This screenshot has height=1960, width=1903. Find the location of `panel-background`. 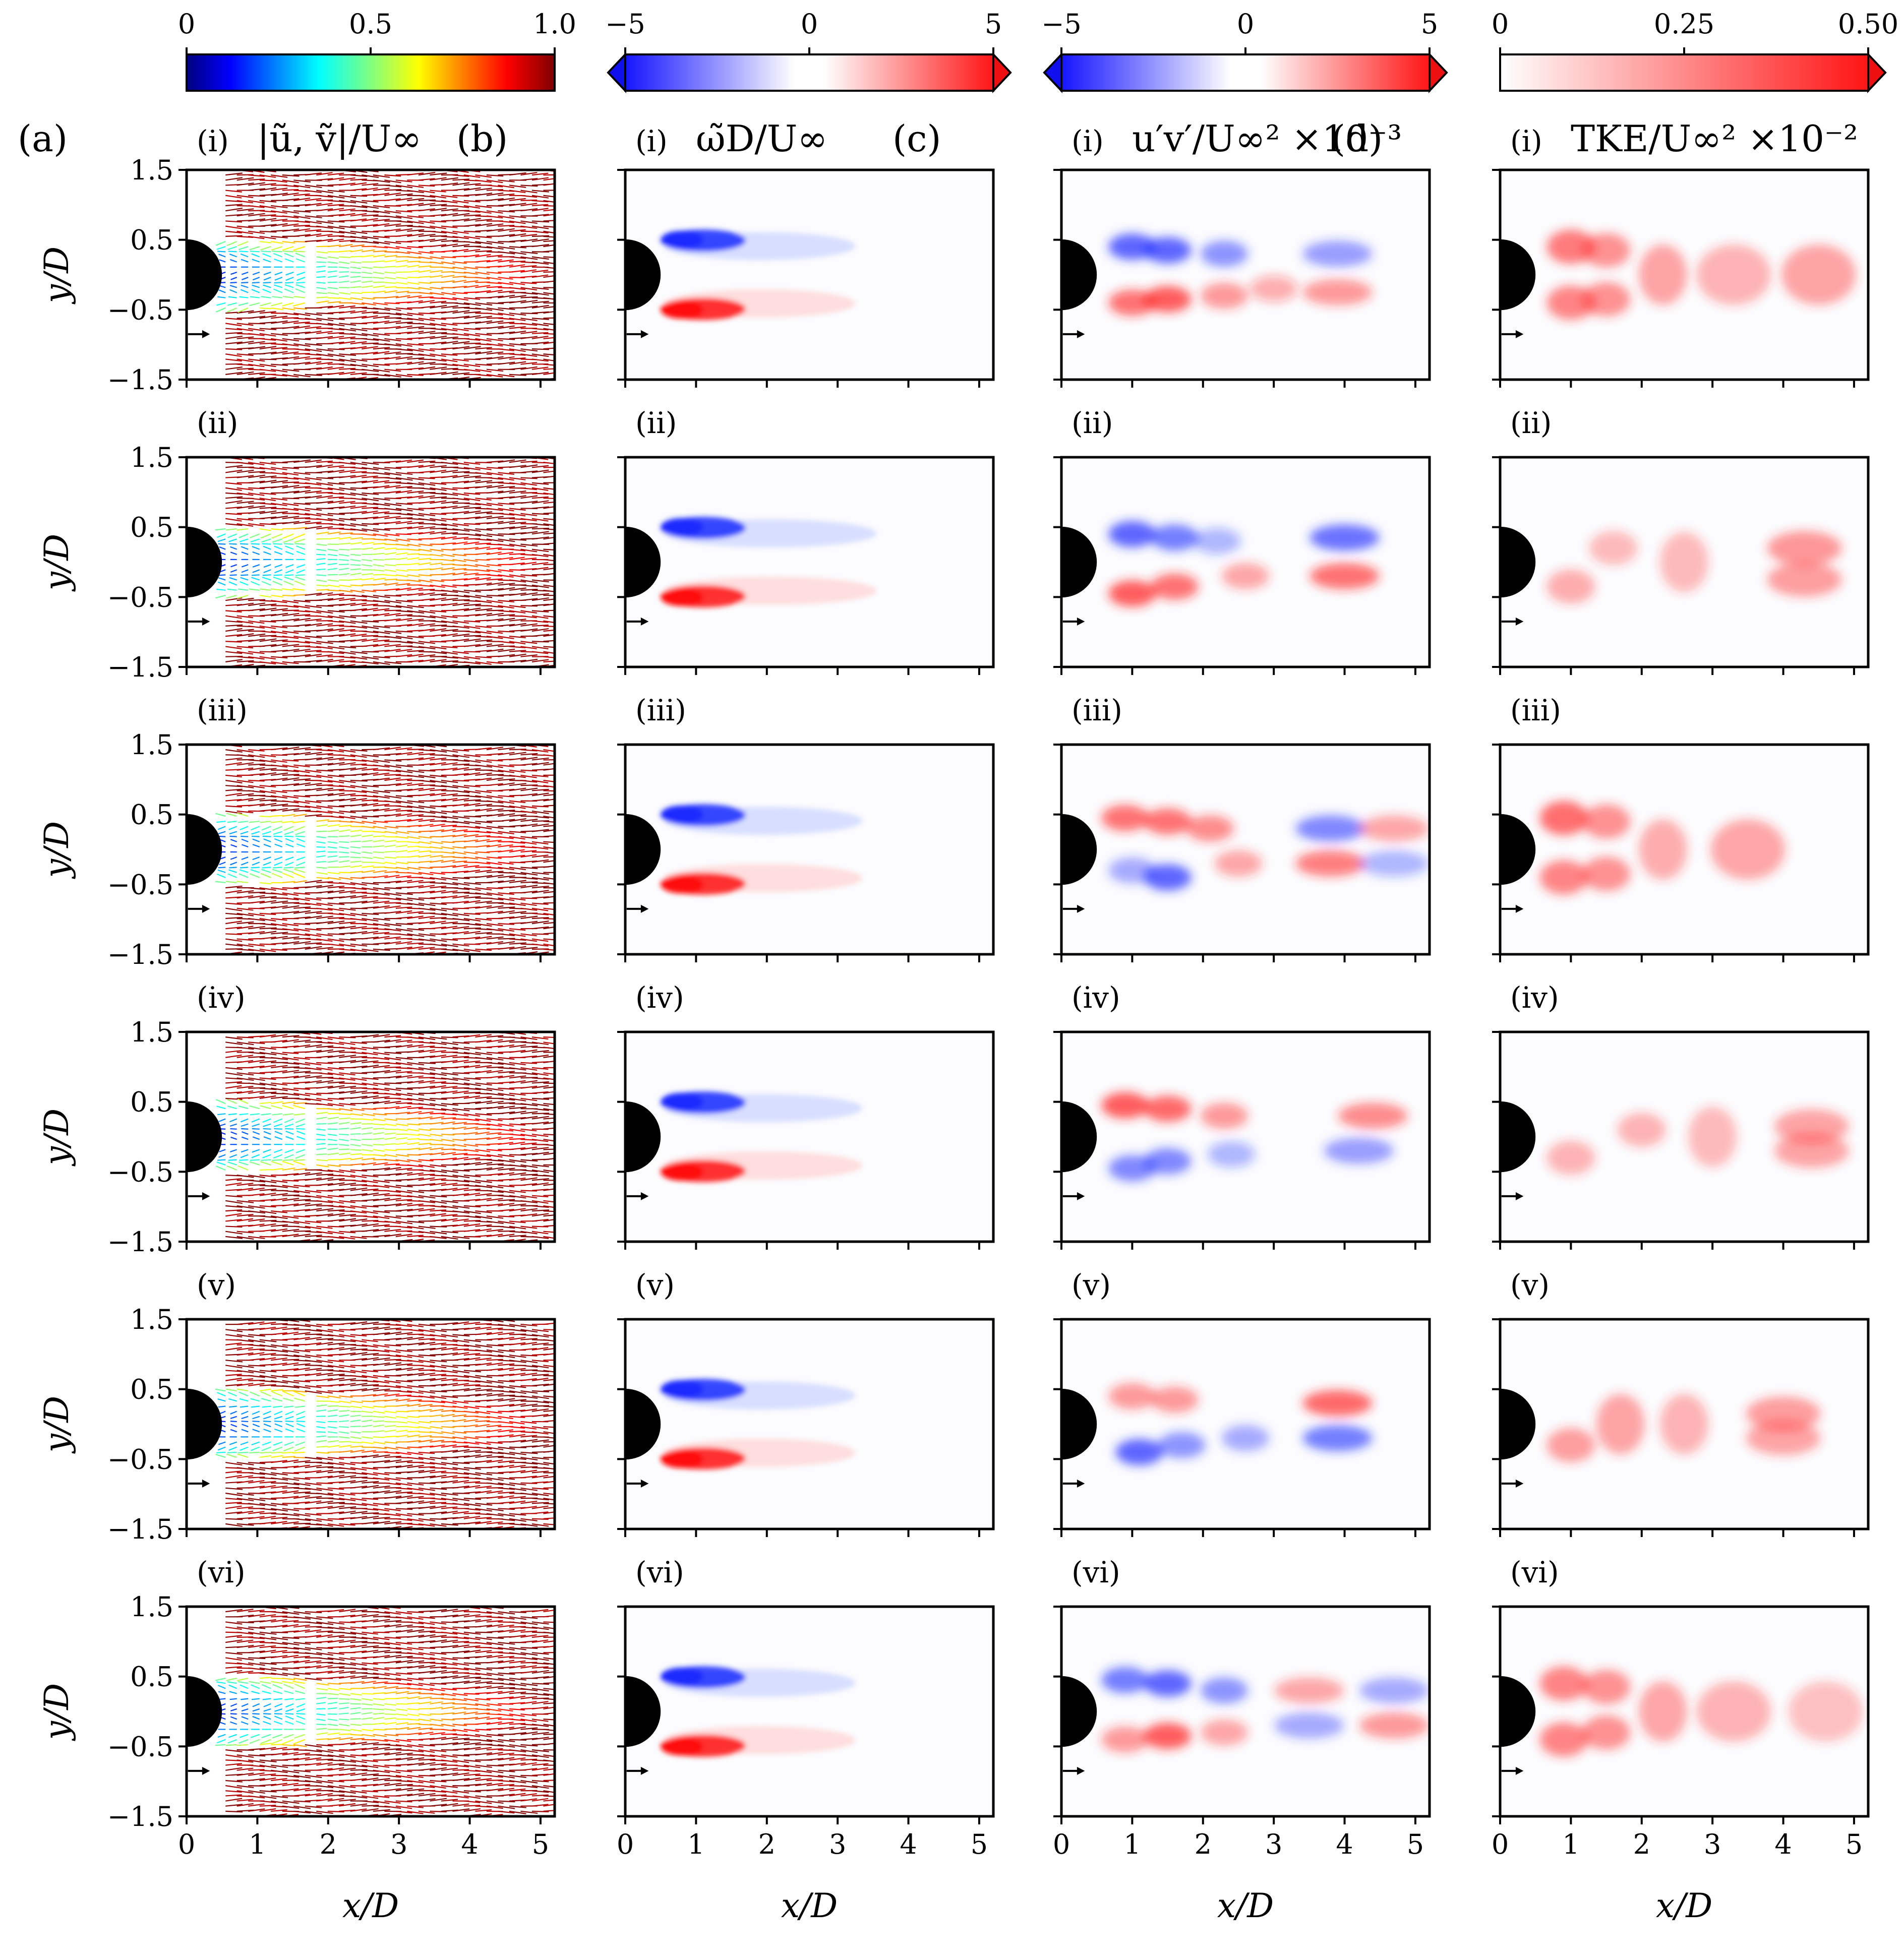

panel-background is located at coordinates (809, 562).